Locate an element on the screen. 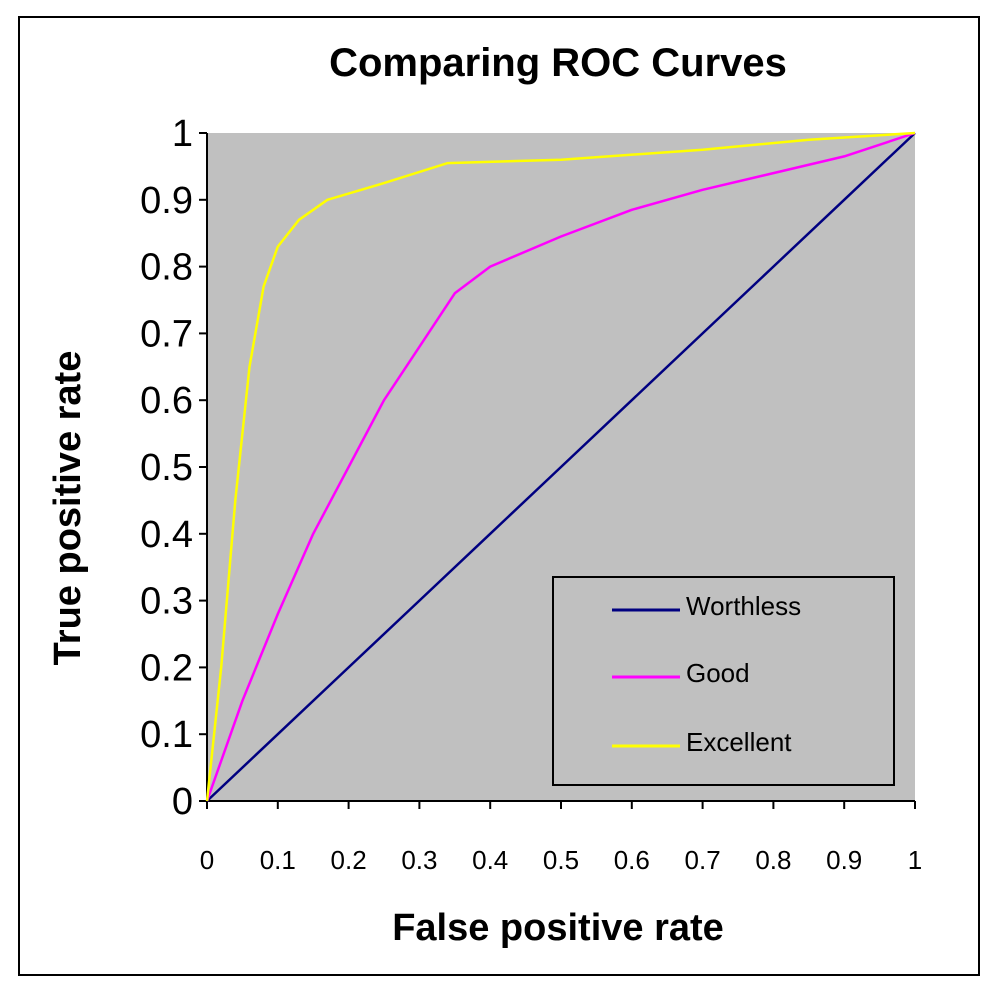  x-tick-label: 0.3 is located at coordinates (419, 860).